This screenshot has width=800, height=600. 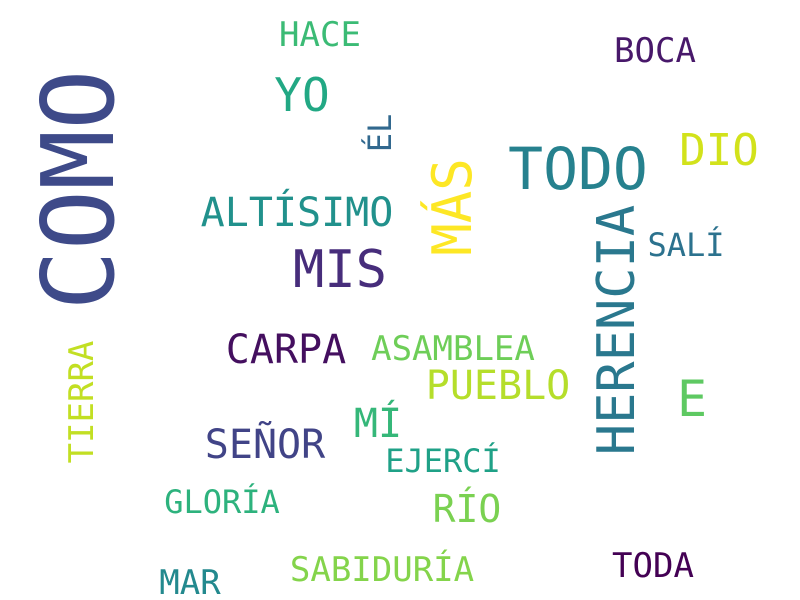 I want to click on word-boca: BOCA, so click(x=655, y=51).